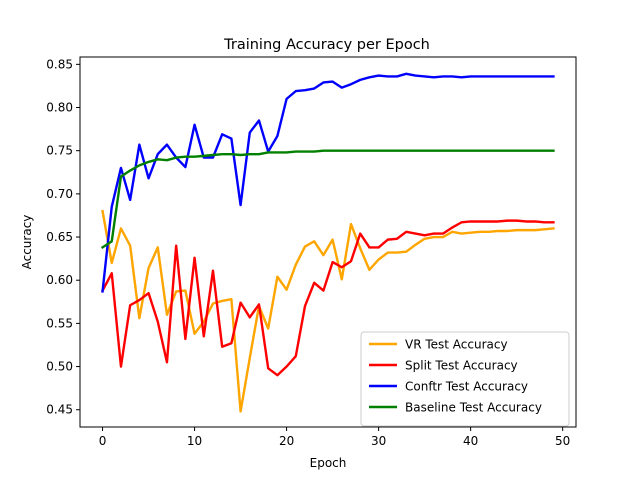 This screenshot has height=480, width=640. I want to click on x-tick-label: 40, so click(470, 441).